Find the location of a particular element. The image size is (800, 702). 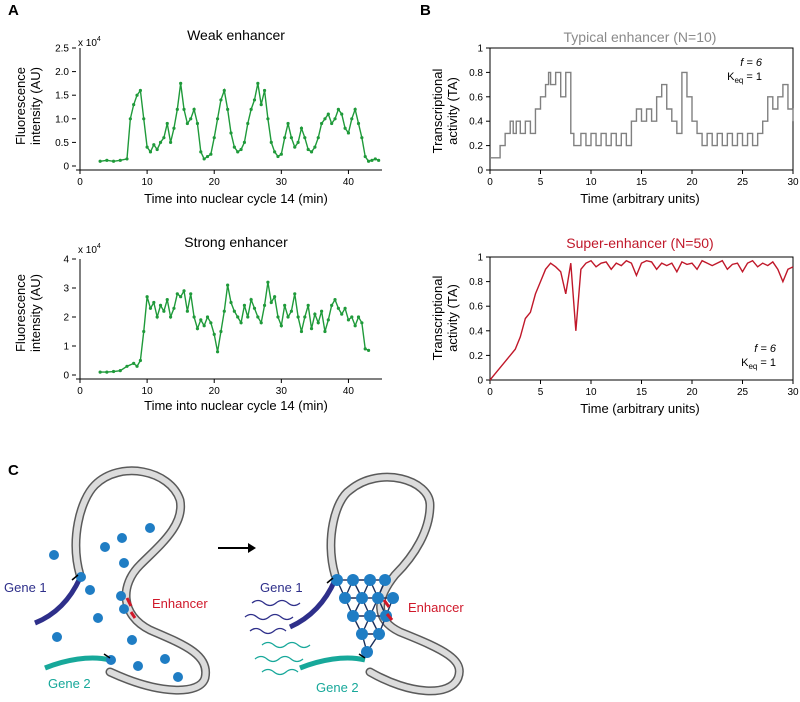

mrna-waves-gene1 is located at coordinates (272, 617).